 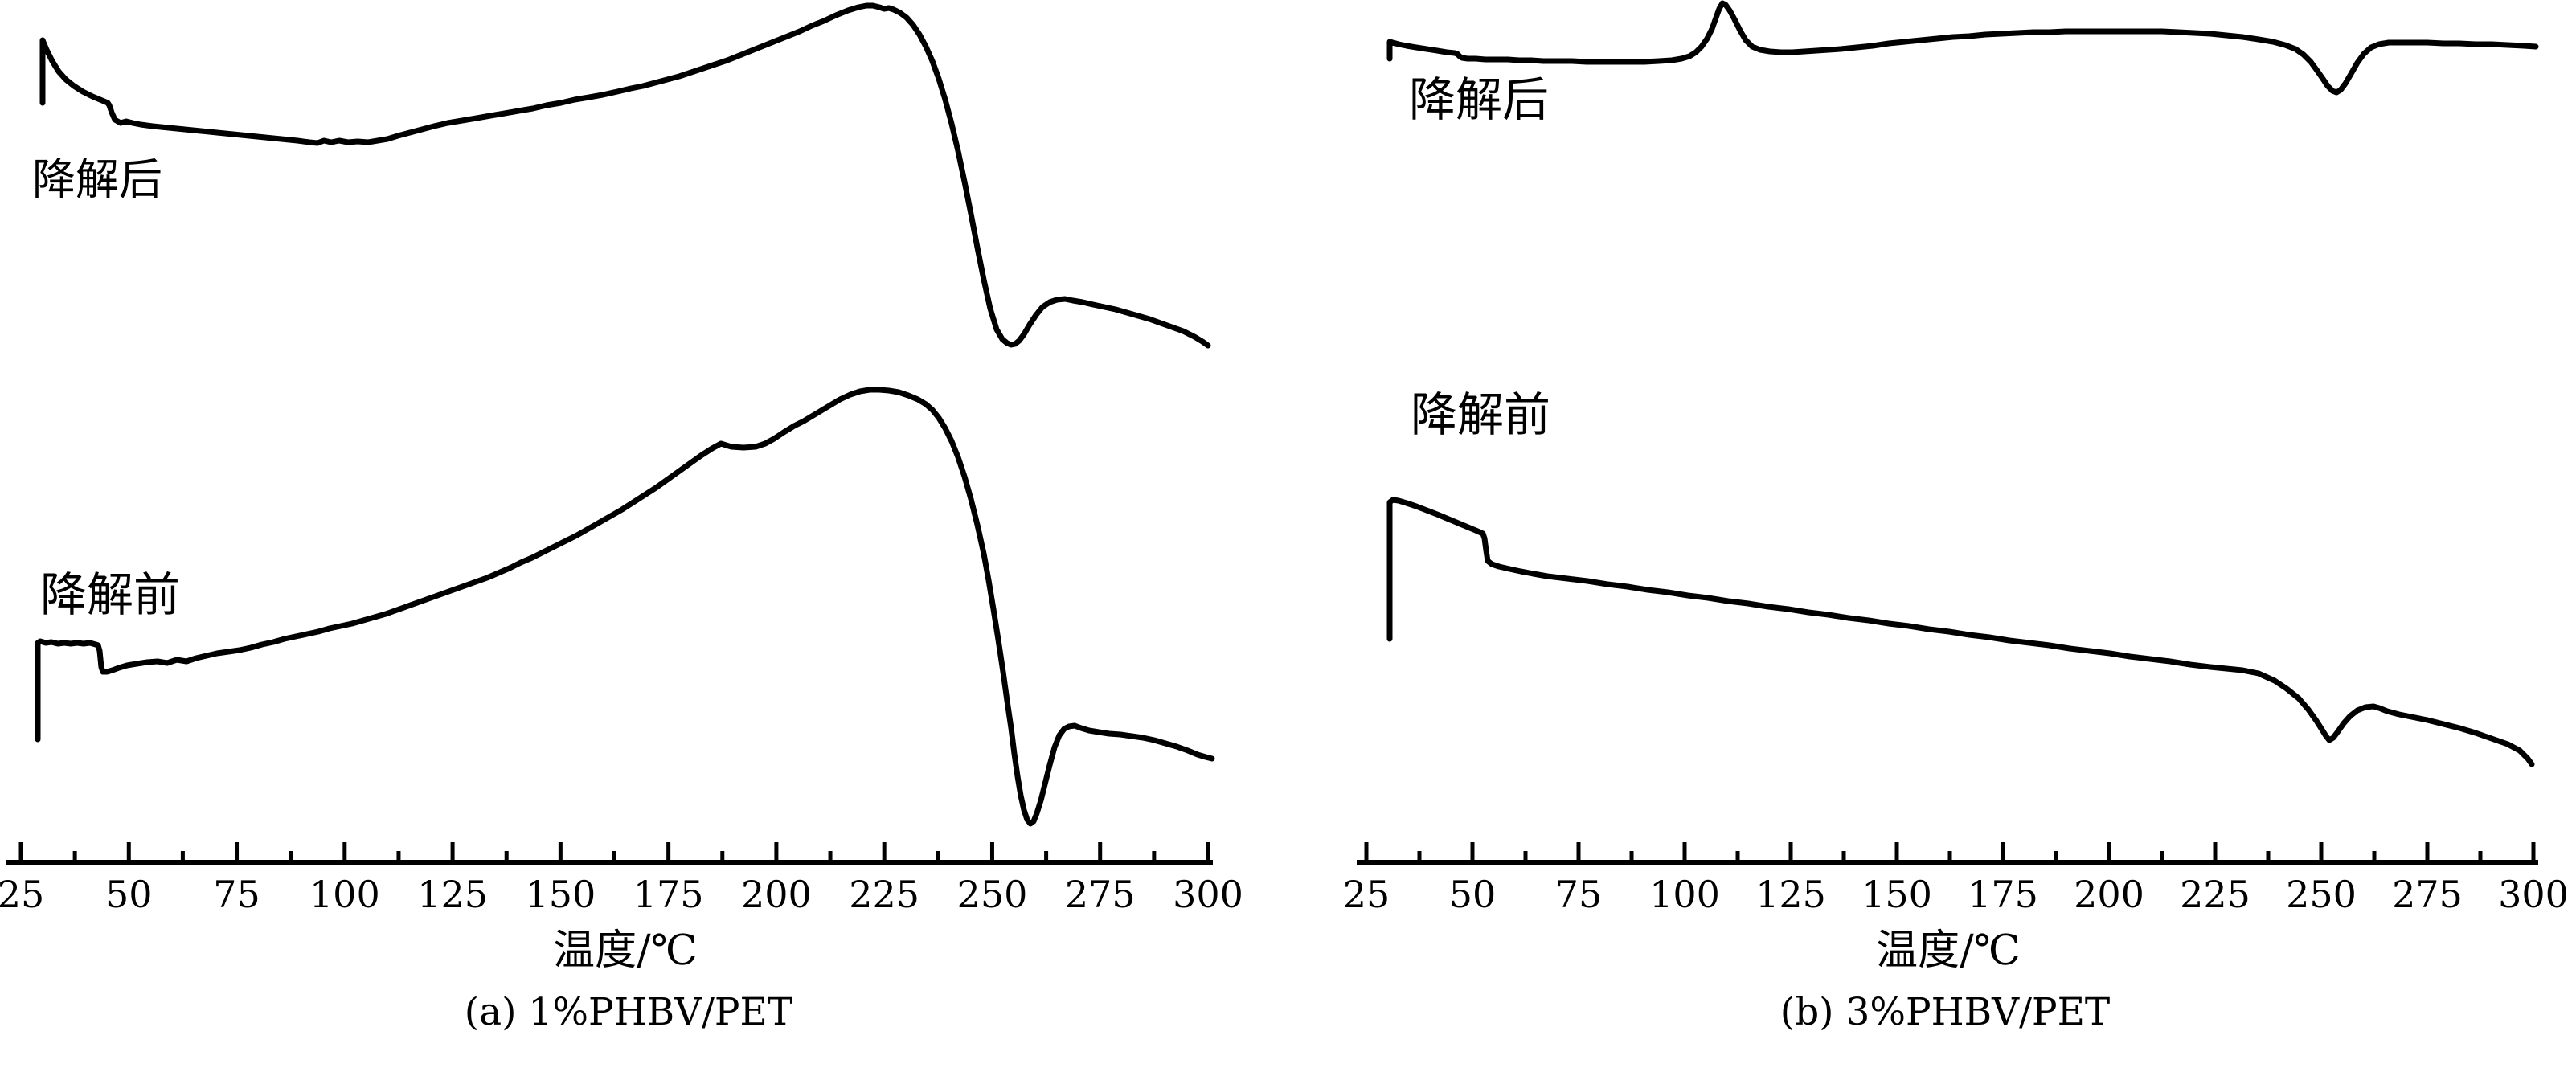 What do you see at coordinates (2215, 894) in the screenshot?
I see `x-tick-label-b-225: 225` at bounding box center [2215, 894].